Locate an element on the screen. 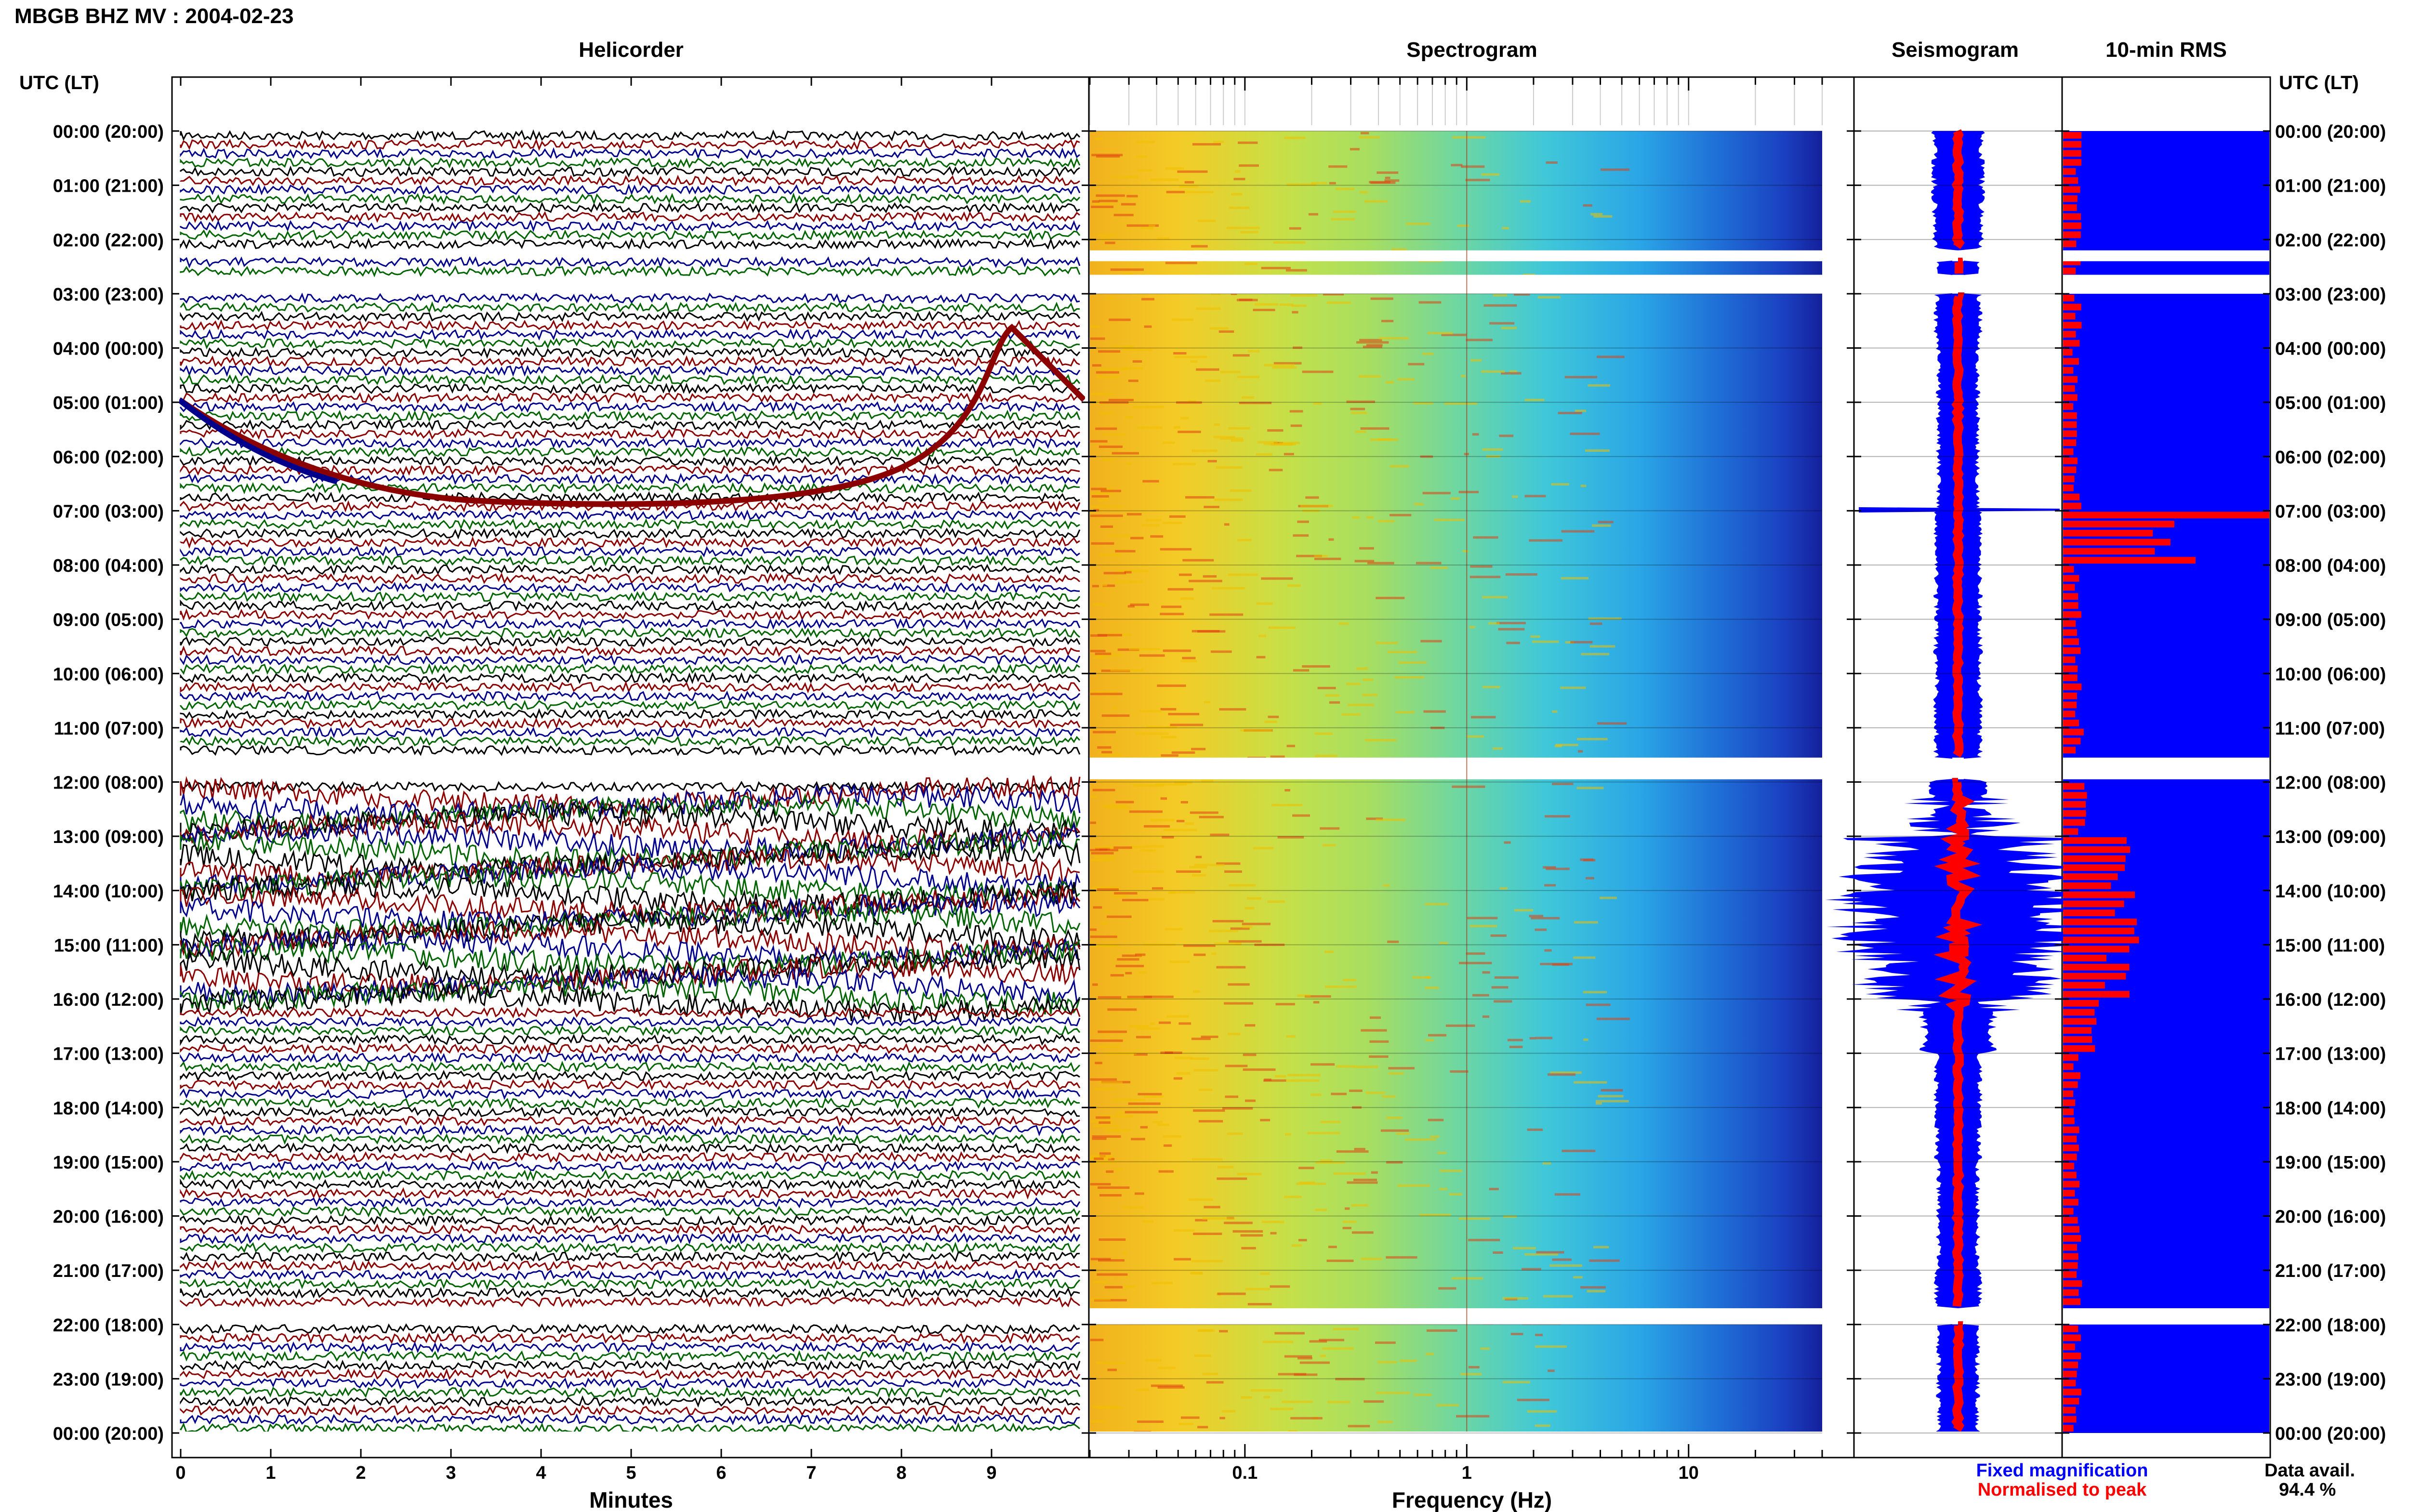 The width and height of the screenshot is (2409, 1512). chart-title: MBGB BHZ MV : 2004-02-23 is located at coordinates (153, 16).